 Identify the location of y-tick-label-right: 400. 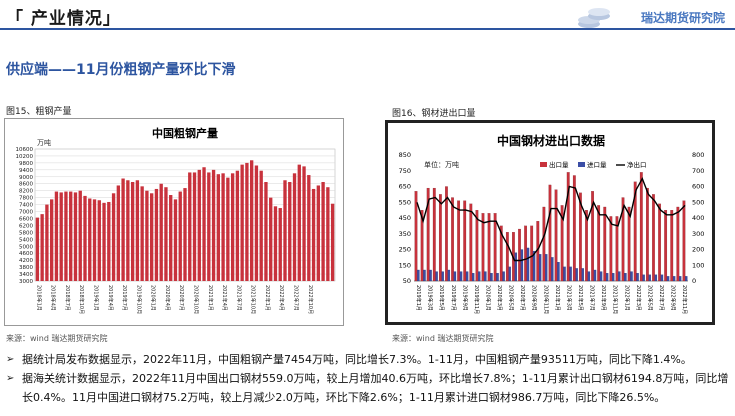
(698, 218).